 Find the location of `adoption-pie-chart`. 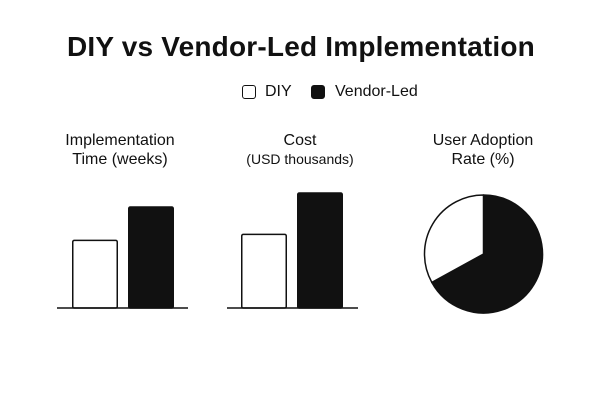

adoption-pie-chart is located at coordinates (483, 254).